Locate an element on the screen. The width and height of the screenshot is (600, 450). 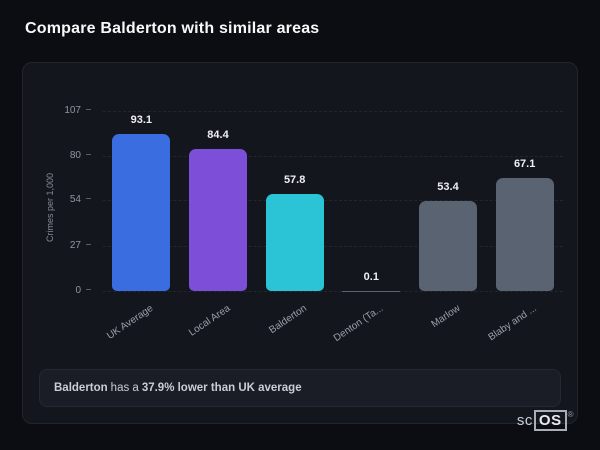
y-tick-label: 54 is located at coordinates (70, 200).